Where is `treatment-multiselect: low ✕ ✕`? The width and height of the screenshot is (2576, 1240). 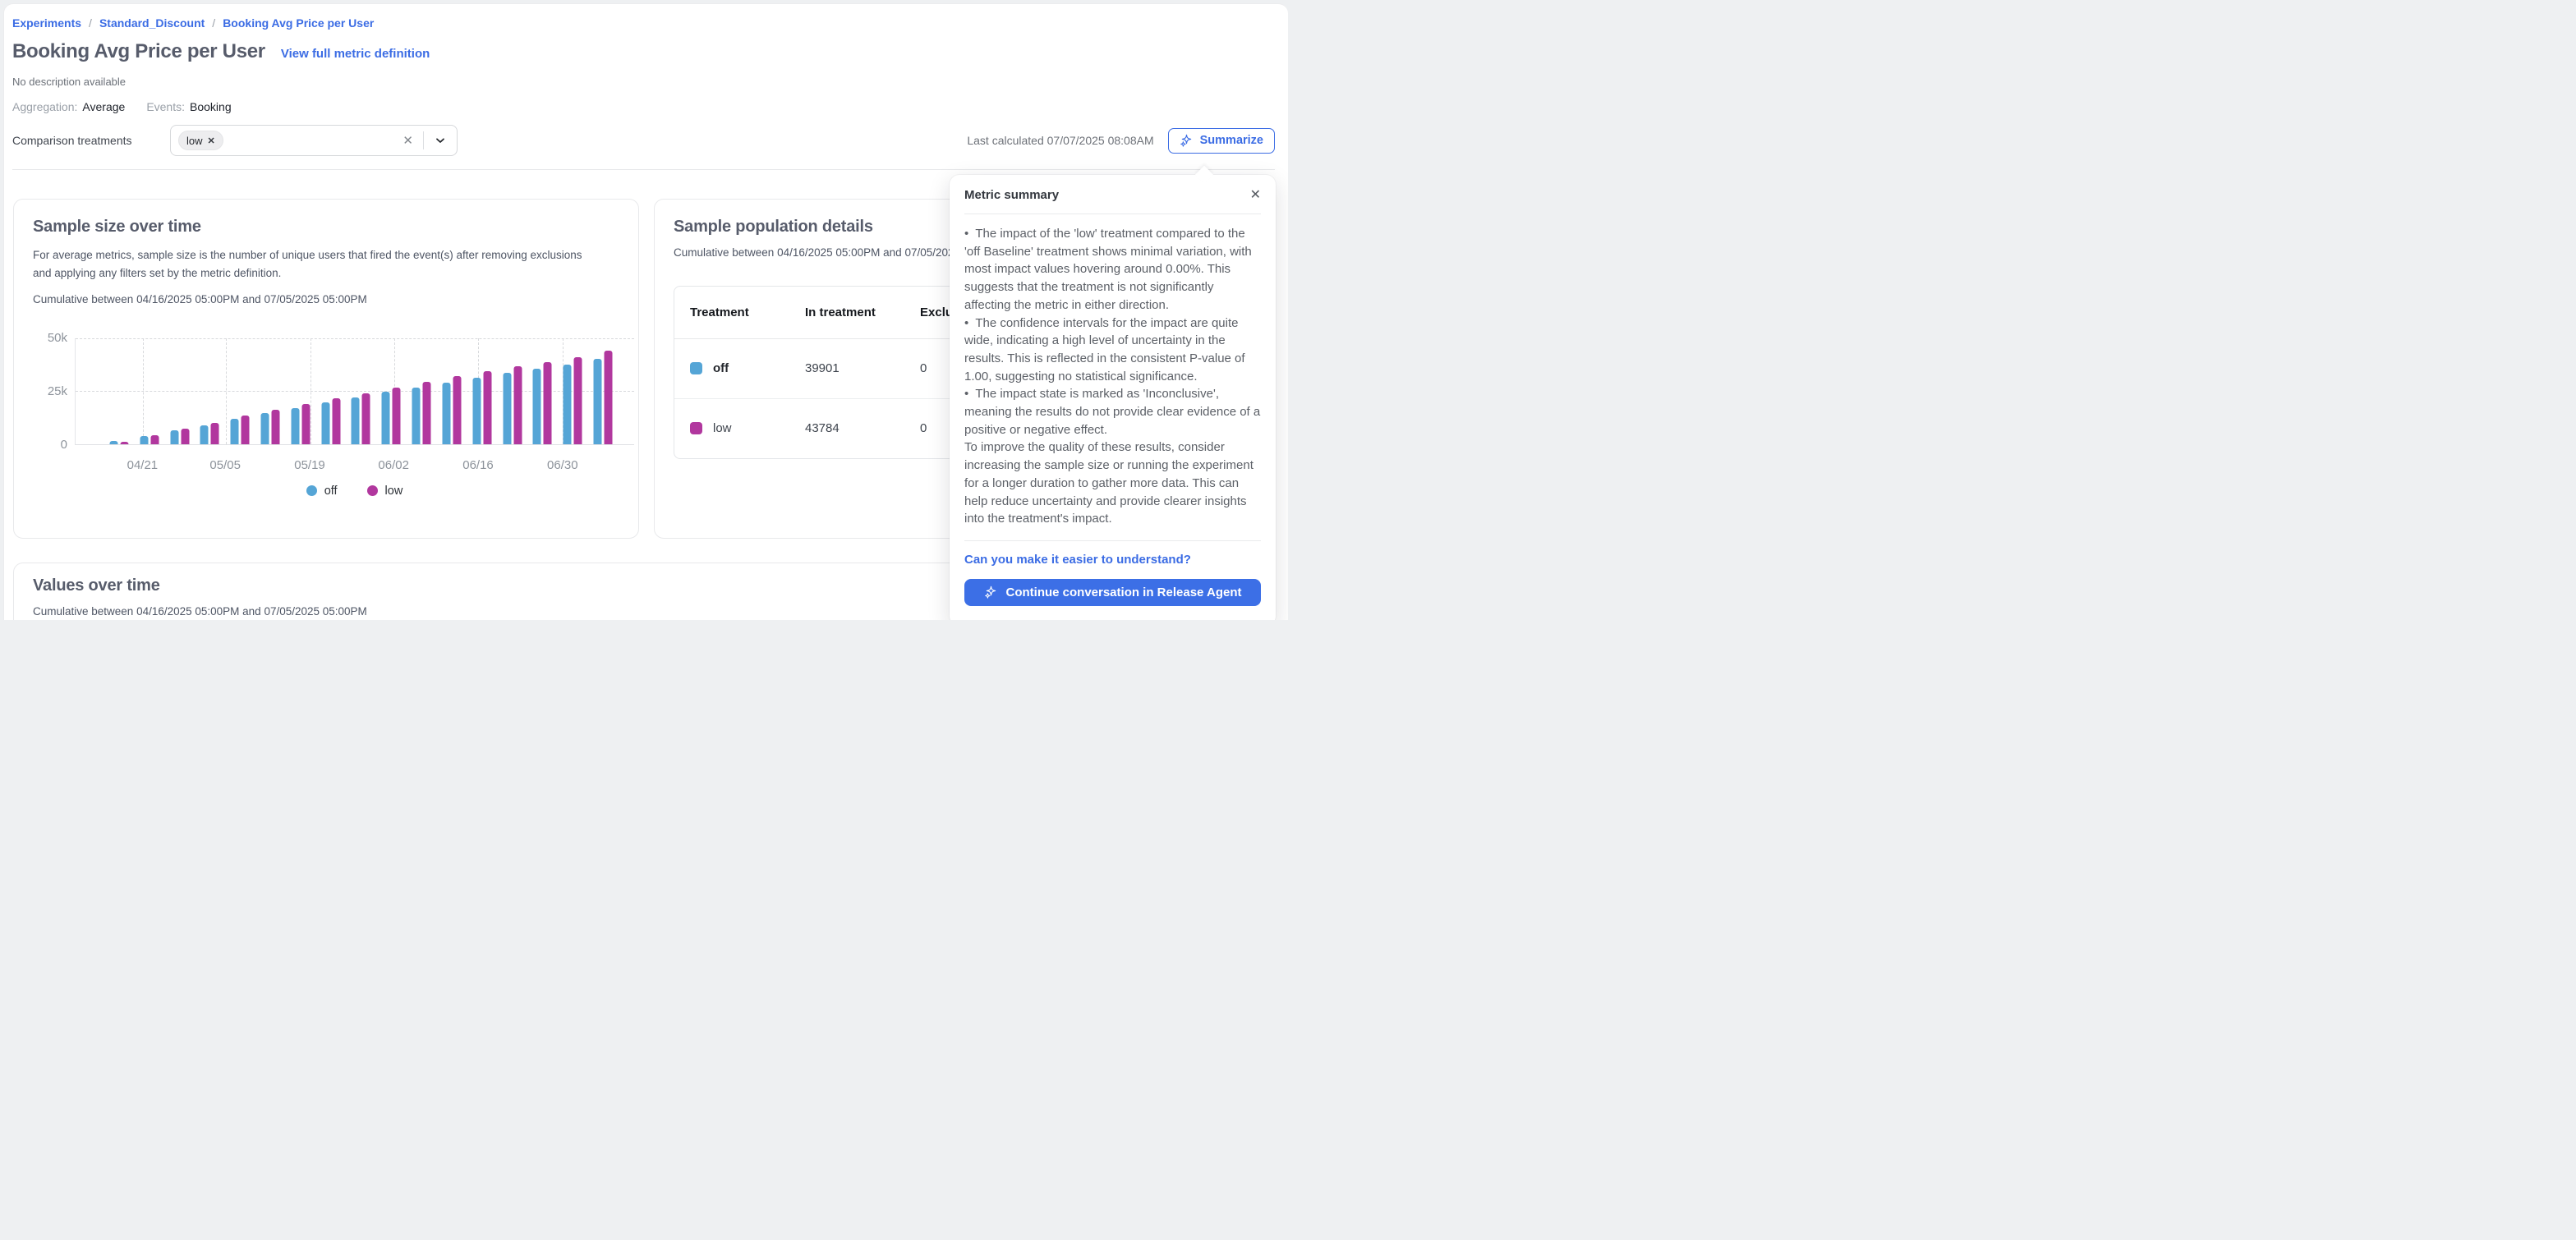 treatment-multiselect: low ✕ ✕ is located at coordinates (314, 140).